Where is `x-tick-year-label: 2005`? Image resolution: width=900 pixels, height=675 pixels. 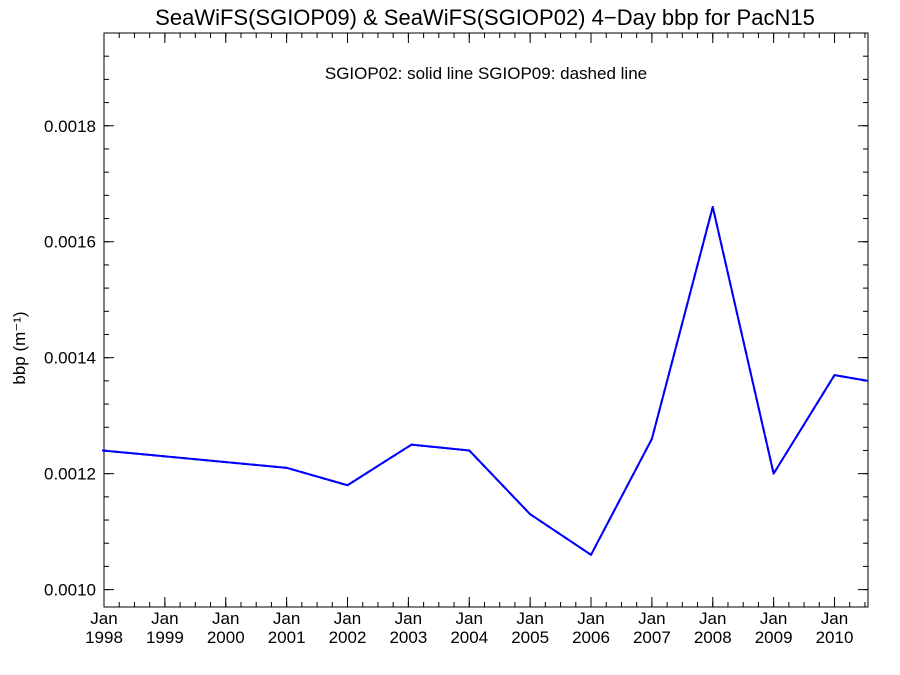 x-tick-year-label: 2005 is located at coordinates (530, 637).